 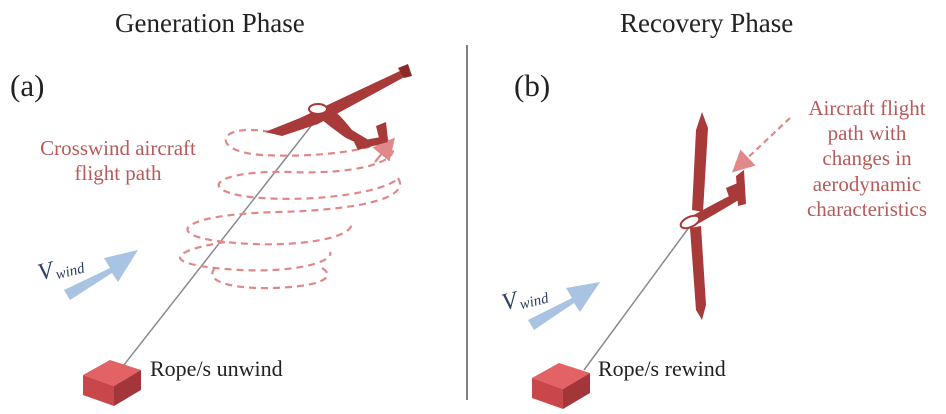 I want to click on panel-b-label: (b), so click(x=532, y=85).